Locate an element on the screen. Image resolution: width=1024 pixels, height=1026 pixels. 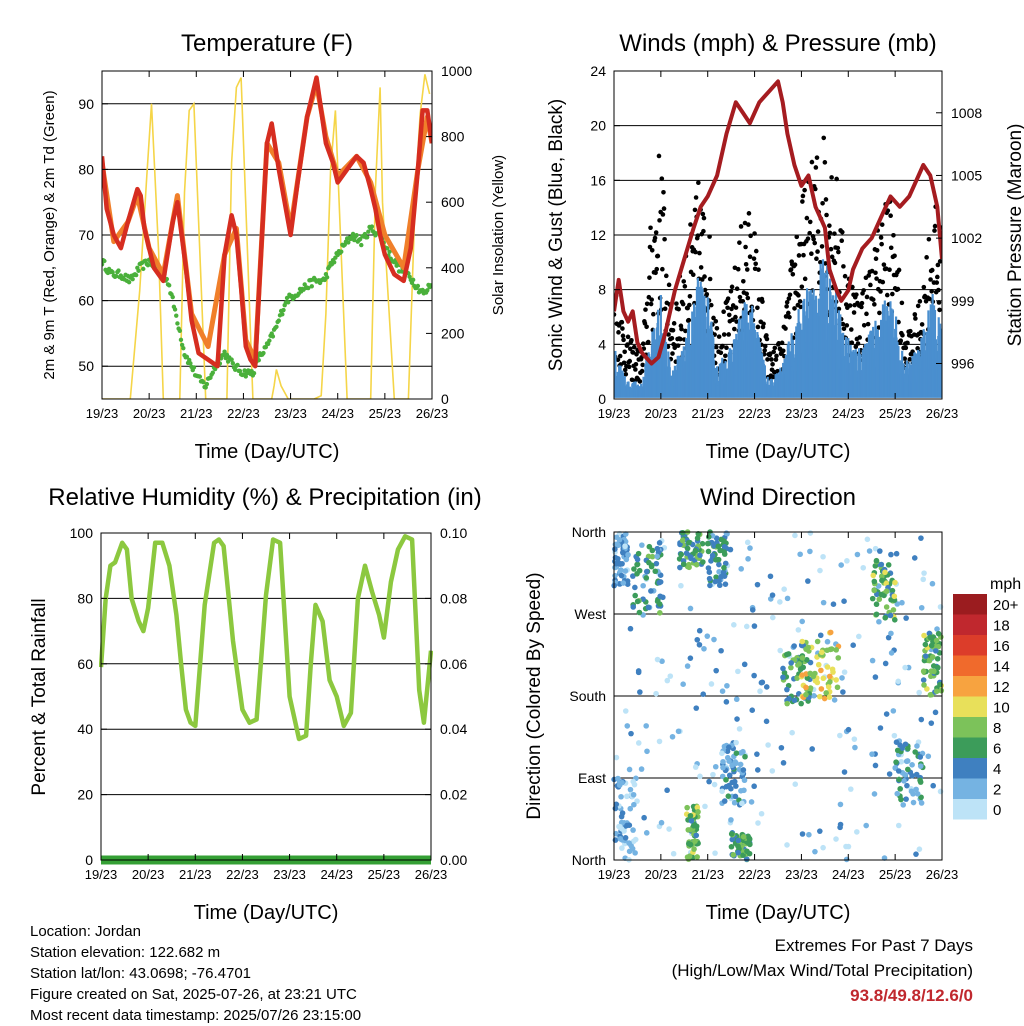
legend-label: 20+ is located at coordinates (1006, 605).